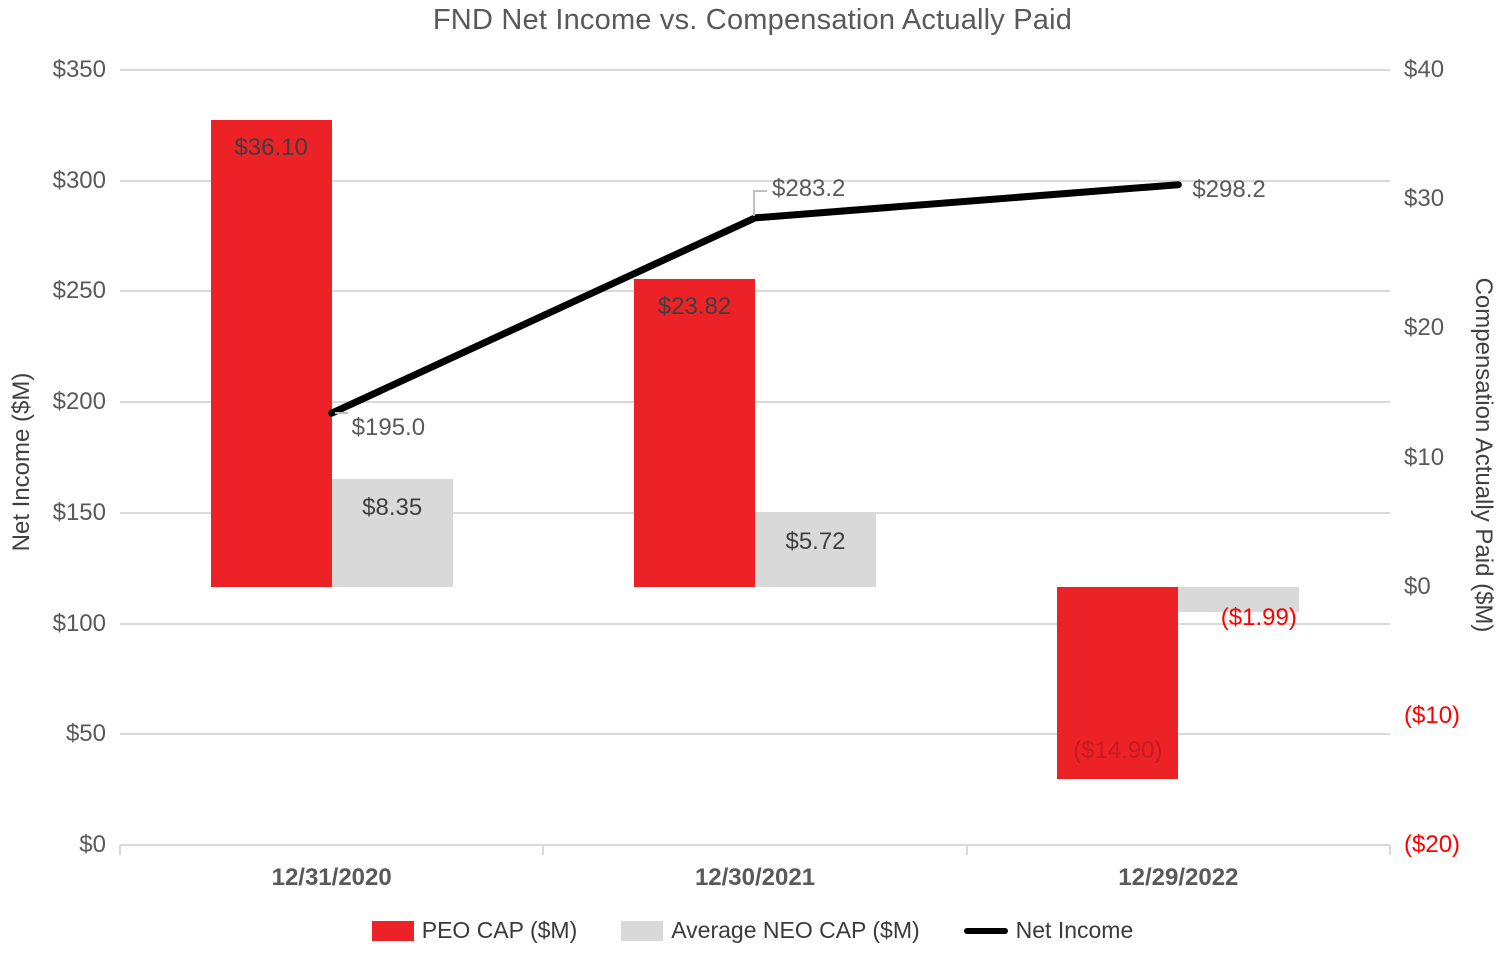 The height and width of the screenshot is (954, 1505). What do you see at coordinates (1178, 877) in the screenshot?
I see `x-axis-category-label: 12/29/2022` at bounding box center [1178, 877].